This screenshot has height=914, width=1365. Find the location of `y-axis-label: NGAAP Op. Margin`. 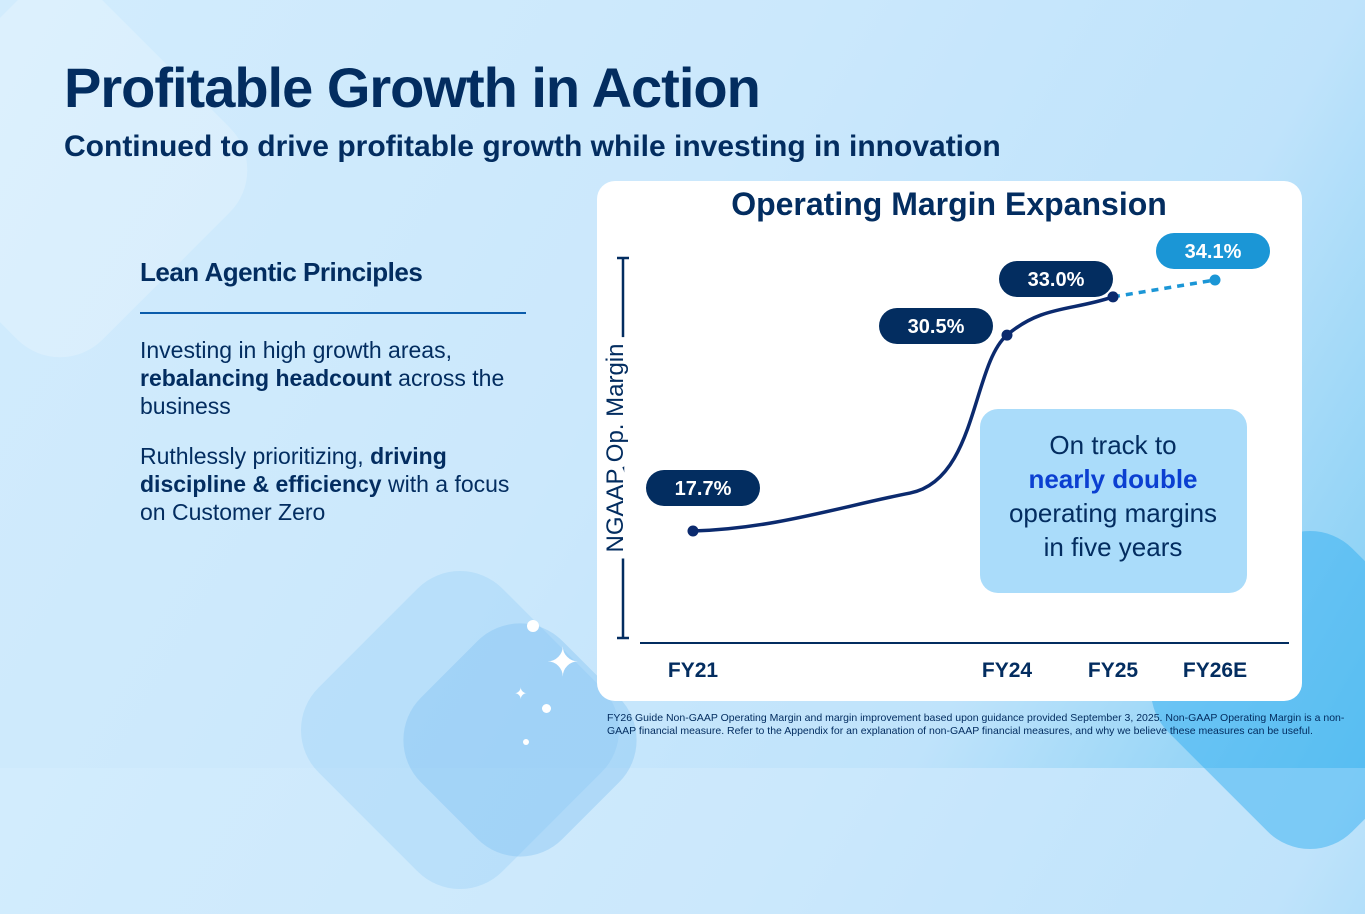

y-axis-label: NGAAP Op. Margin is located at coordinates (615, 448).